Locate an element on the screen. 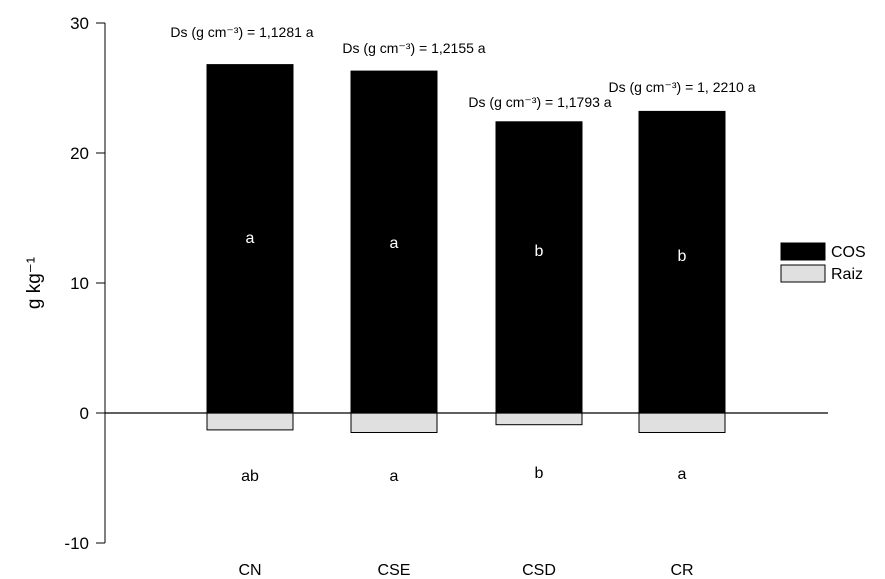 The width and height of the screenshot is (885, 579). raiz-significance-letter: ab is located at coordinates (250, 476).